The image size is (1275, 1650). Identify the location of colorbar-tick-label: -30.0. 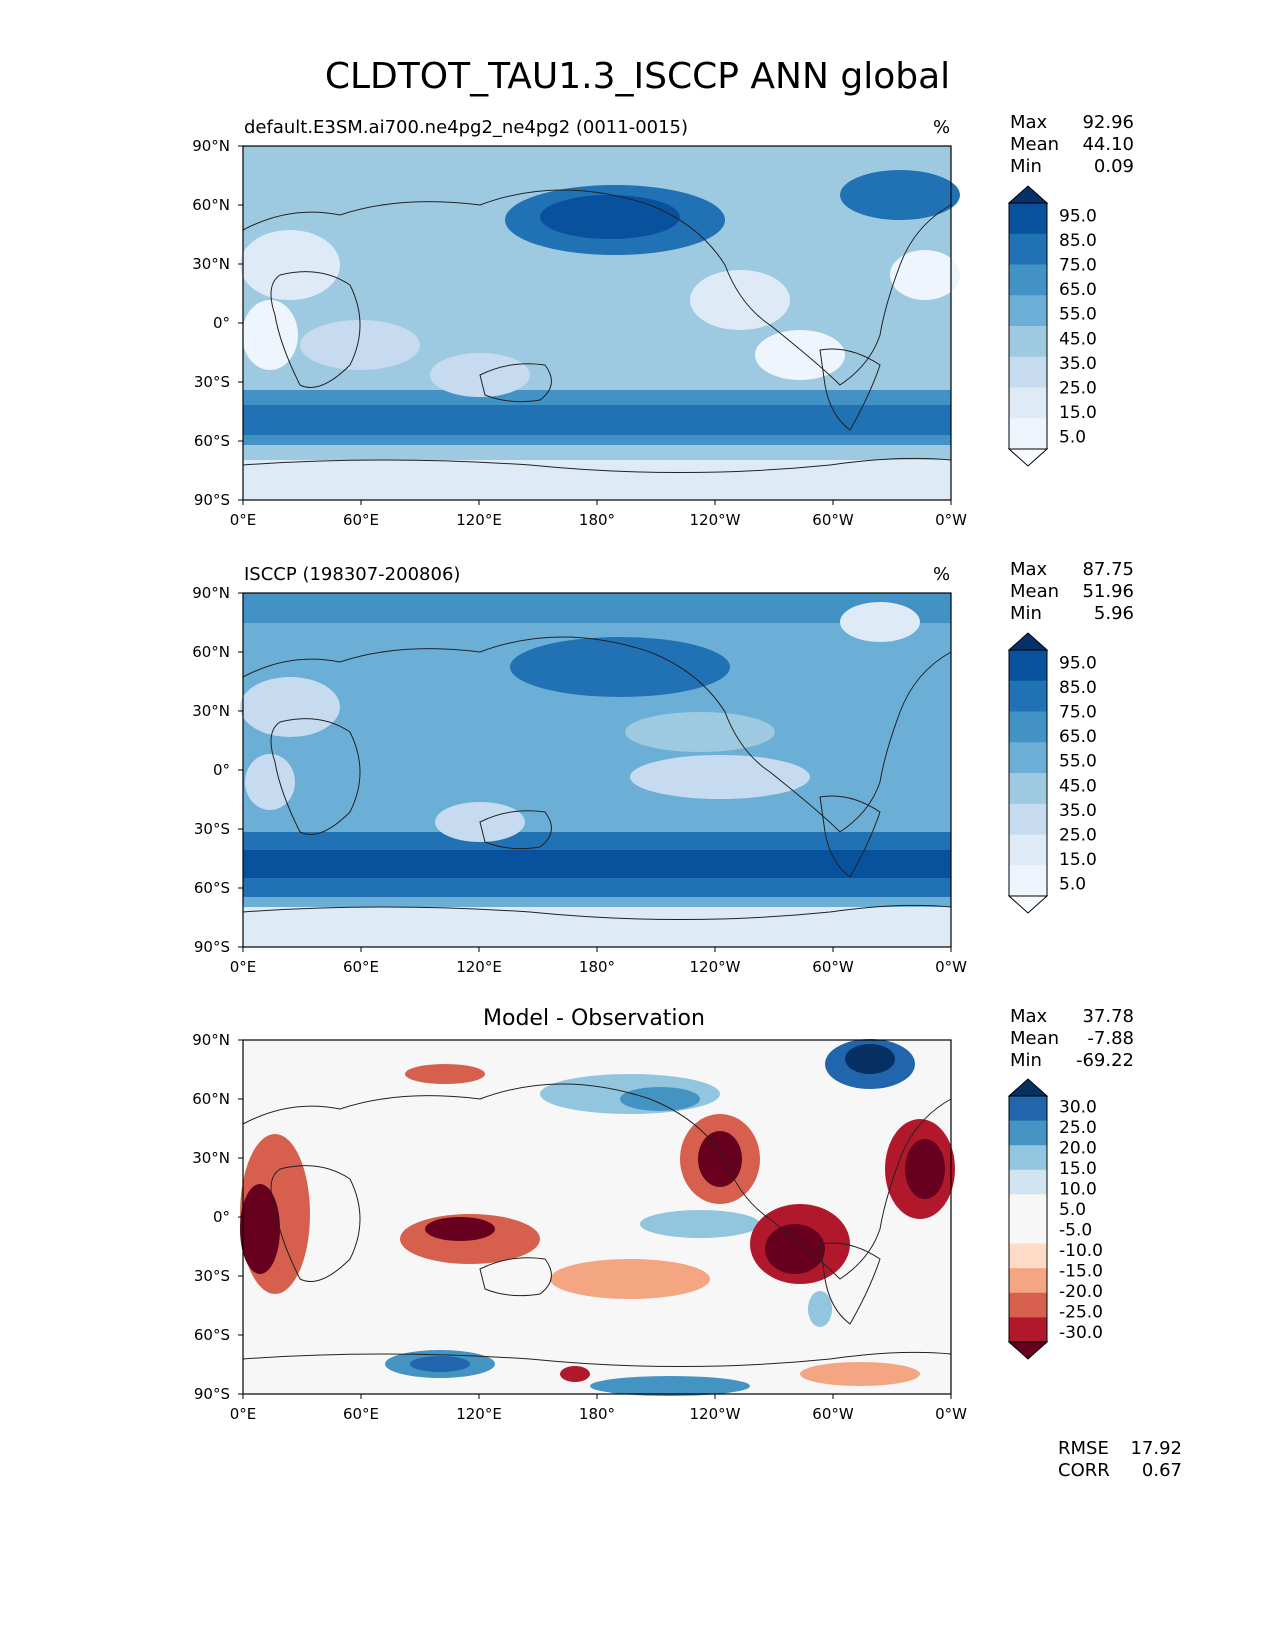
(1081, 1333).